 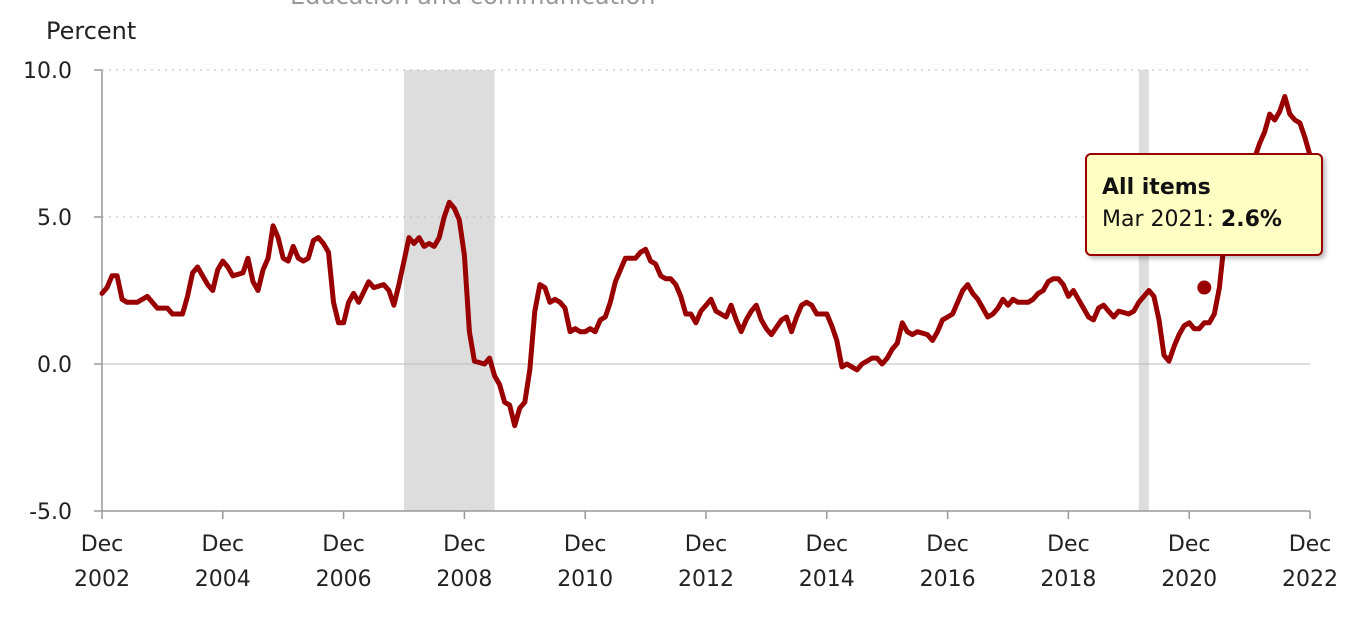 What do you see at coordinates (47, 292) in the screenshot?
I see `y-tick-labels: 10.0 5.0 0.0 -5.0` at bounding box center [47, 292].